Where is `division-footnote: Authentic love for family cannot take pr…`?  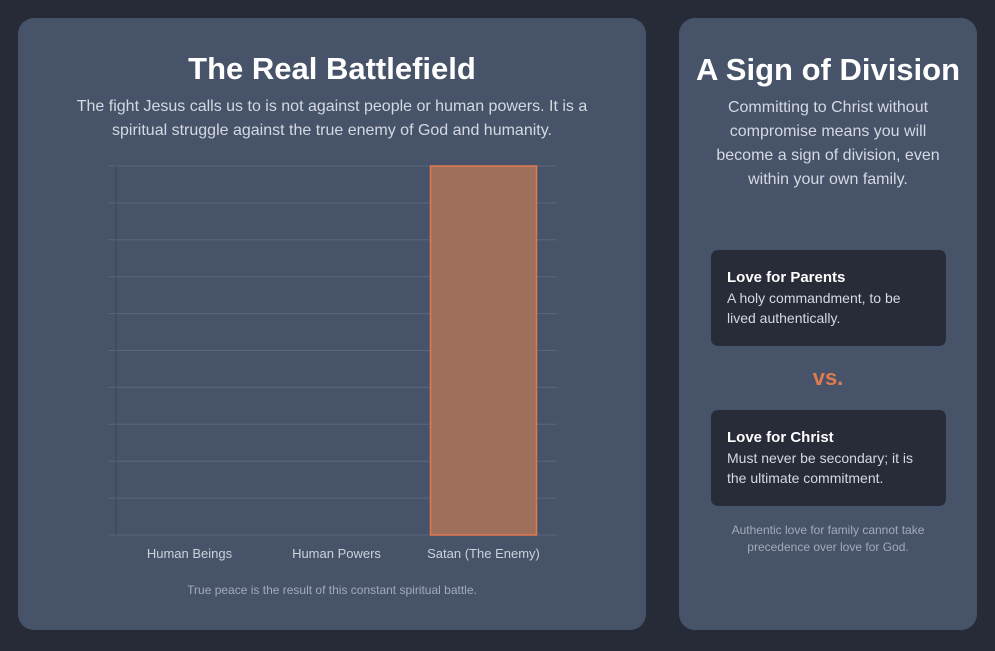 division-footnote: Authentic love for family cannot take pr… is located at coordinates (828, 538).